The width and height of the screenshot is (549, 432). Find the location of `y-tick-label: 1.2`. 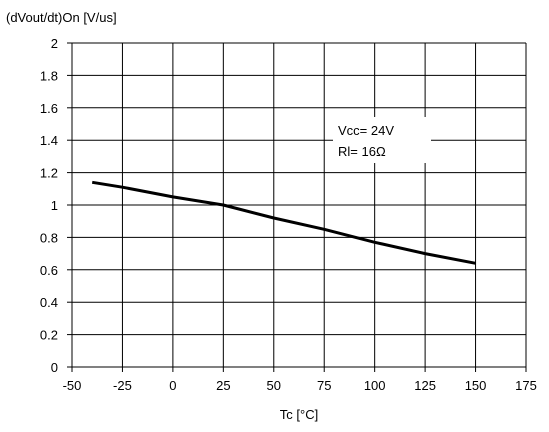

y-tick-label: 1.2 is located at coordinates (49, 173).